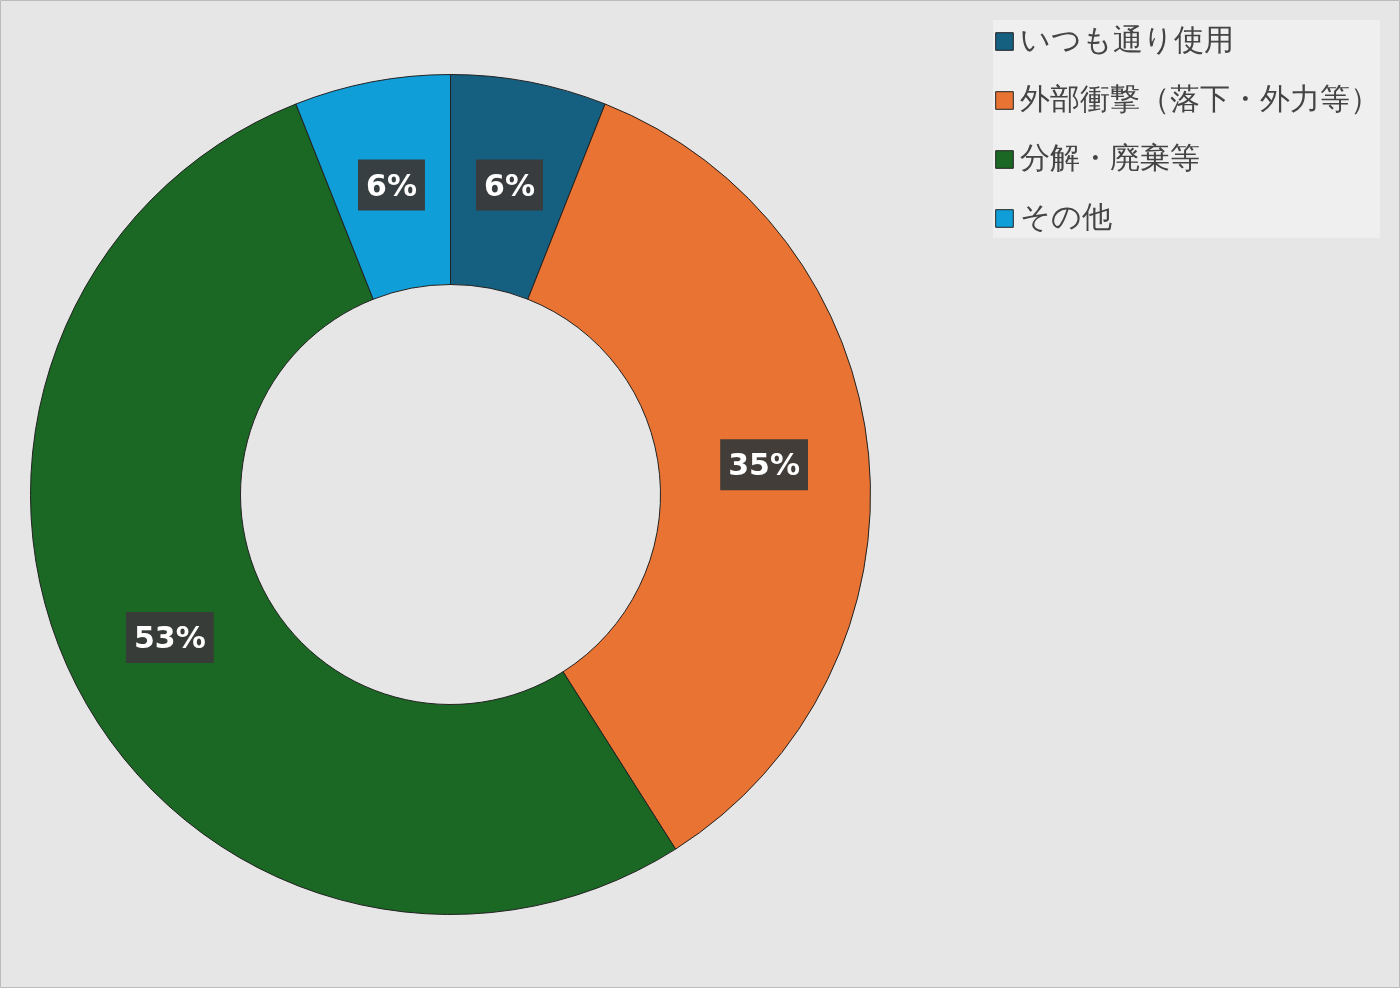 This screenshot has height=988, width=1400. I want to click on data-label: 53%, so click(169, 638).